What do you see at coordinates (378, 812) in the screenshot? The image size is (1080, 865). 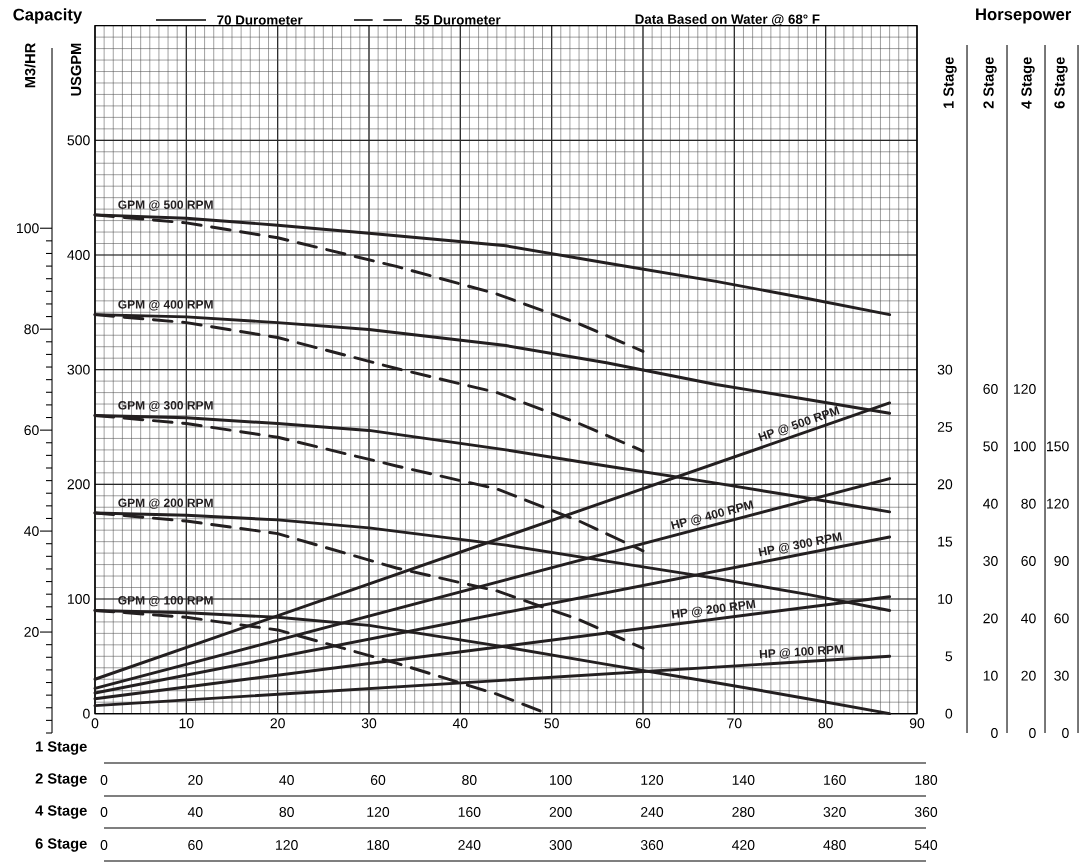 I see `x-tick-label: 120` at bounding box center [378, 812].